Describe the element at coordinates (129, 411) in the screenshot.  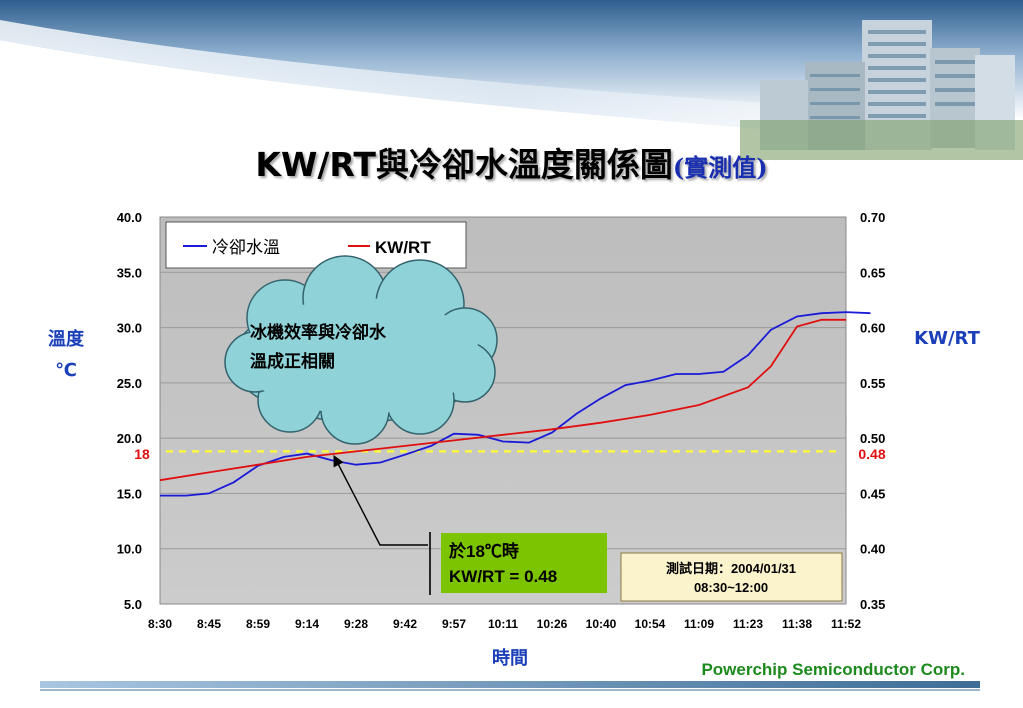
I see `y-left-ticks: 5.0 10.0 15.0 20.0 25.0 30.0 35.0 40.0` at that location.